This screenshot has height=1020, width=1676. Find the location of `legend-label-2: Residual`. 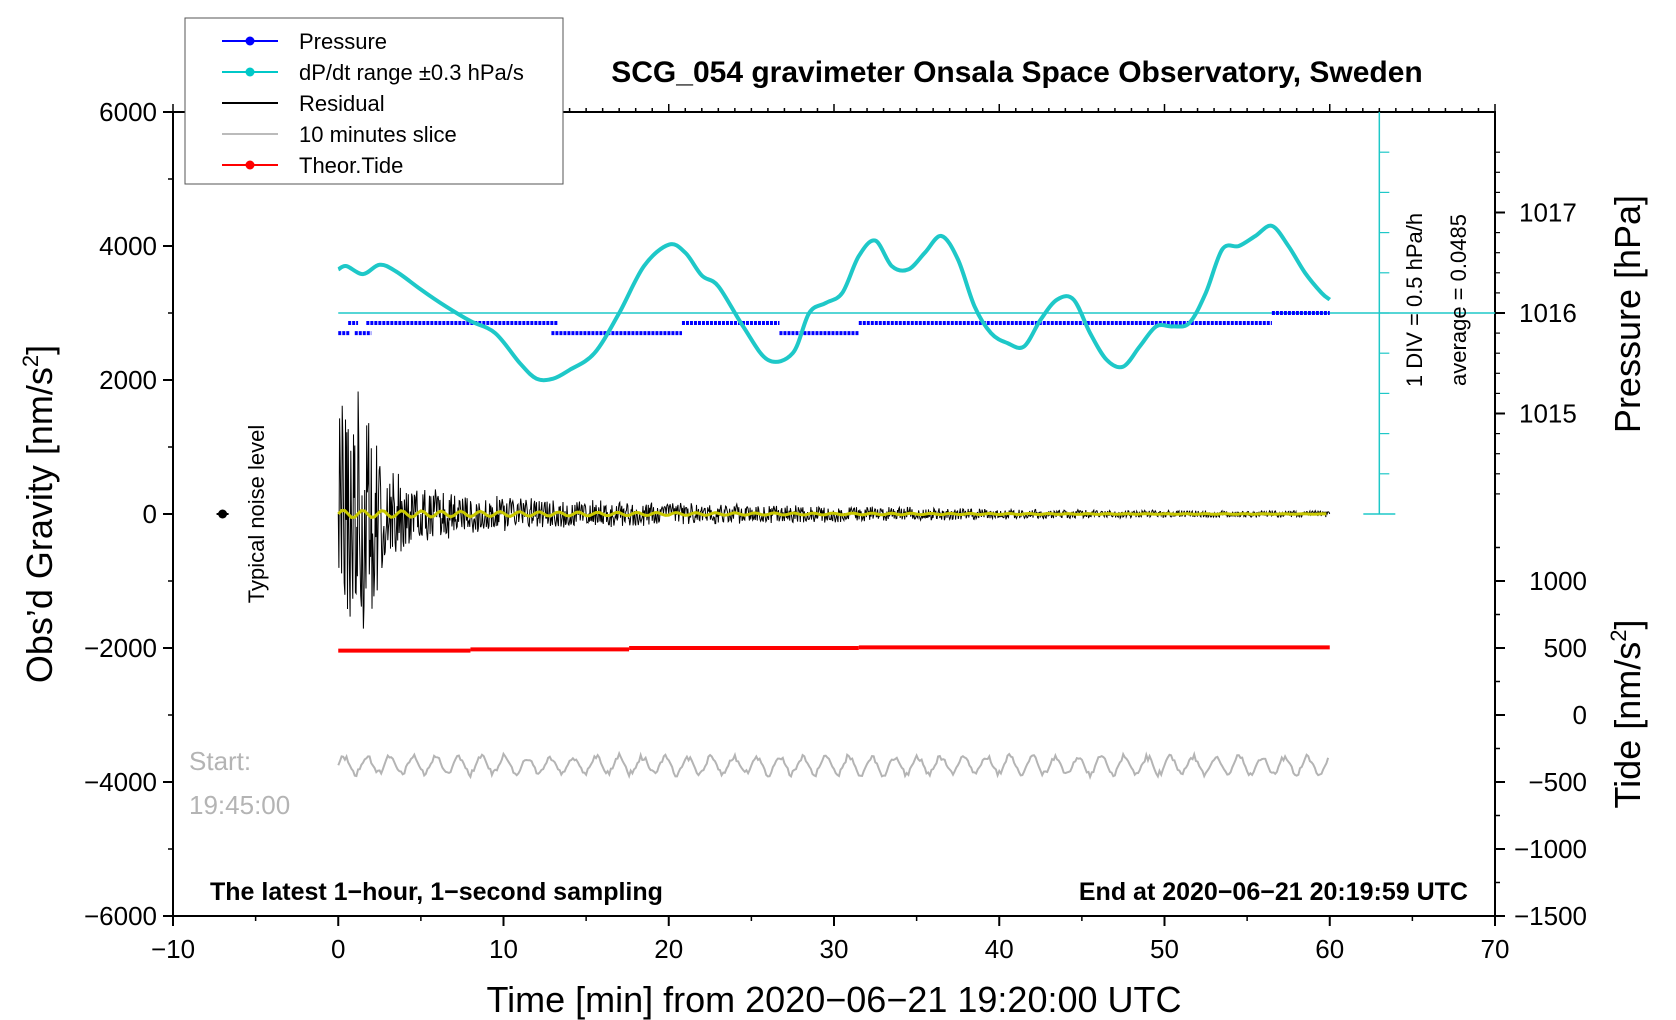

legend-label-2: Residual is located at coordinates (342, 103).